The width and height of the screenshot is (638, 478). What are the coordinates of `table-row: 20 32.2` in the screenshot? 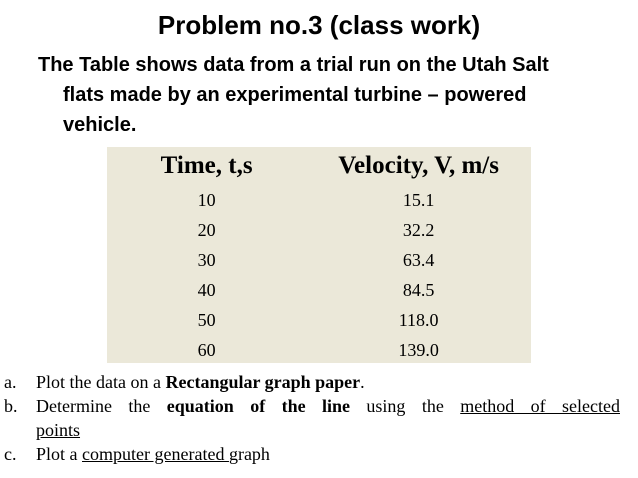 It's located at (319, 230).